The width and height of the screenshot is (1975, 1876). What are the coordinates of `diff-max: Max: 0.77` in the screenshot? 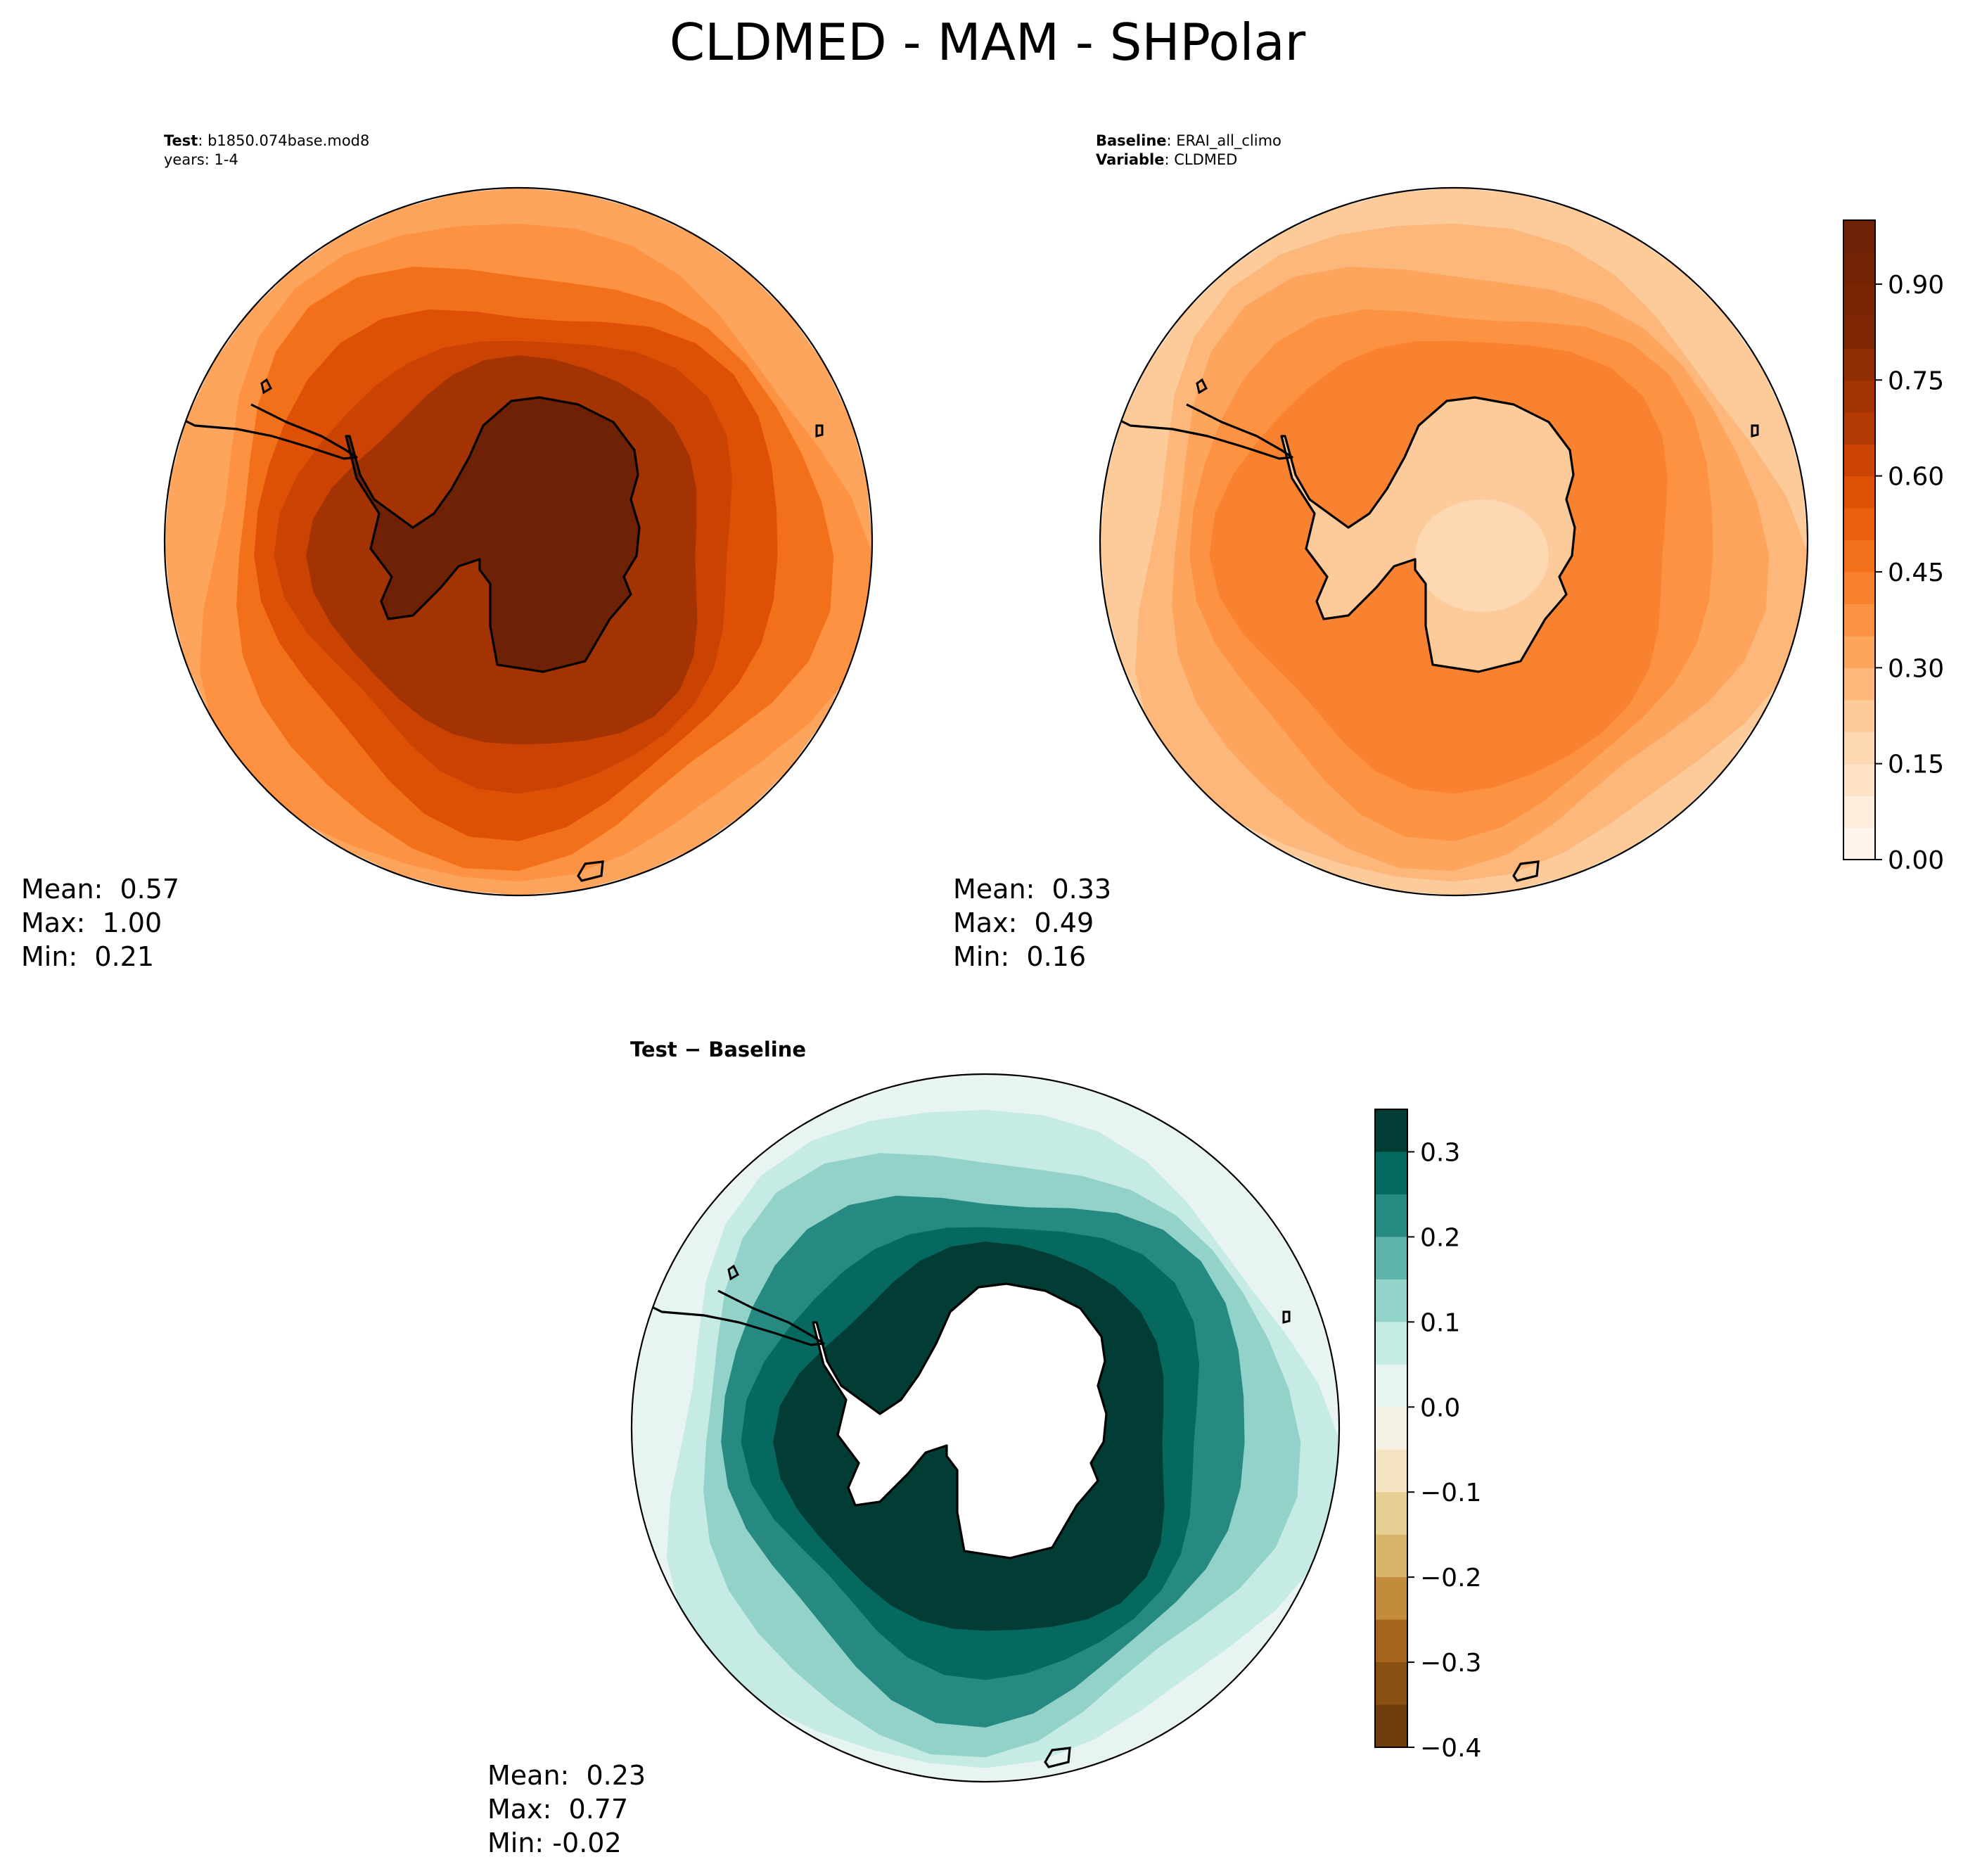 It's located at (558, 1809).